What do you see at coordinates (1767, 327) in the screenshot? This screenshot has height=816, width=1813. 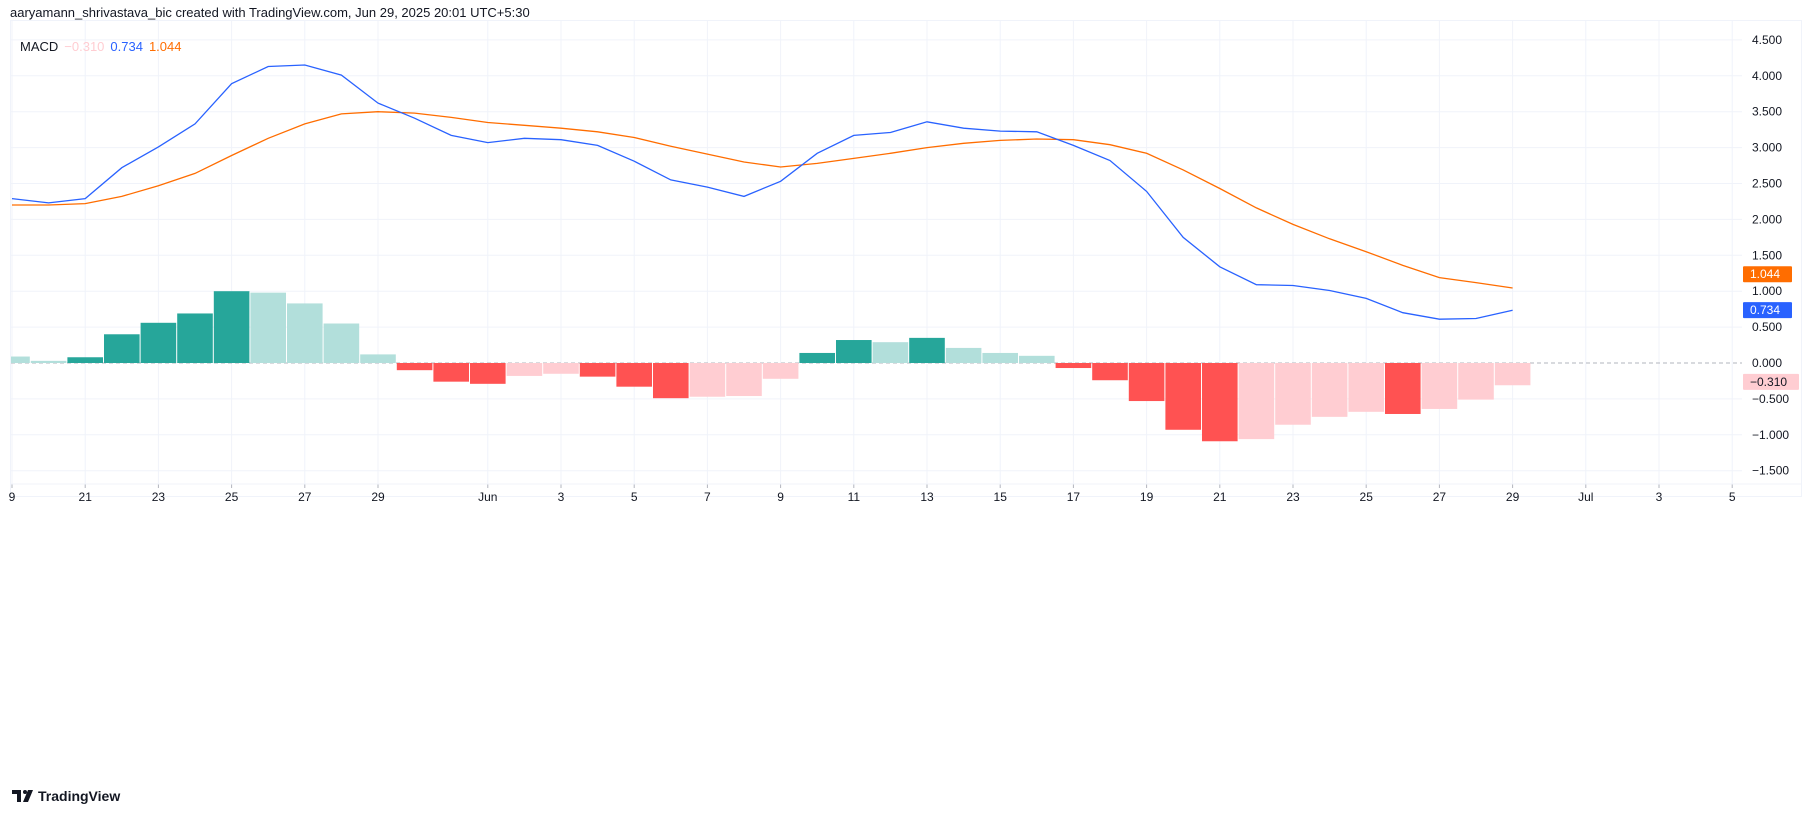 I see `y-tick-label: 0.500` at bounding box center [1767, 327].